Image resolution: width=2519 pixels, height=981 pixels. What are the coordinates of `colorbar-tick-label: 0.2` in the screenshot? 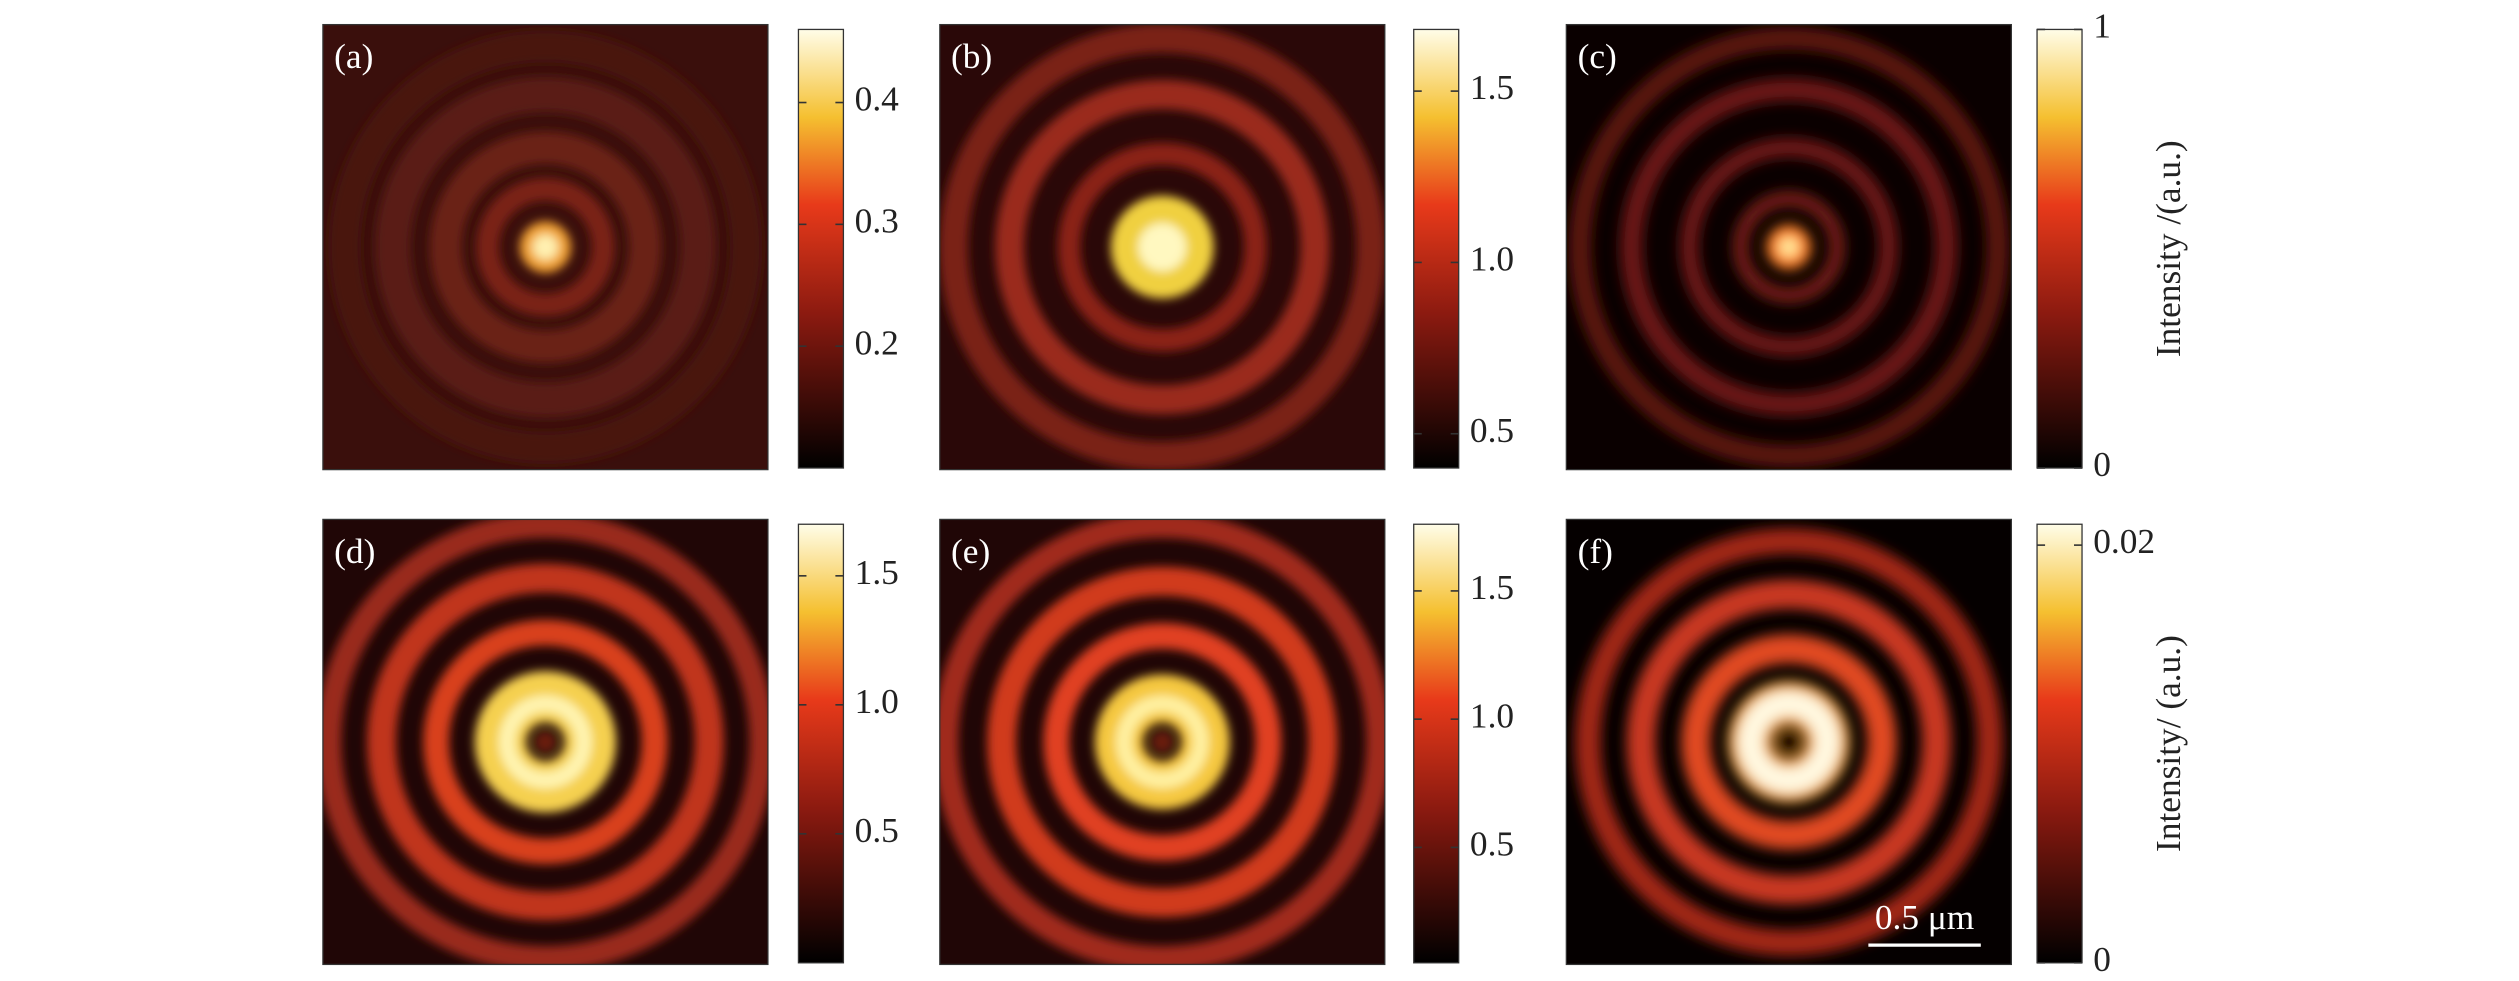 It's located at (877, 342).